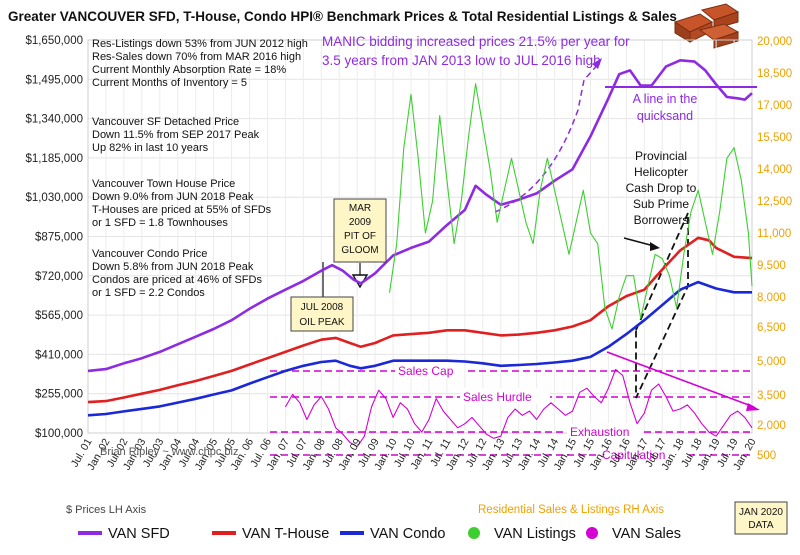 This screenshot has width=800, height=555. What do you see at coordinates (771, 266) in the screenshot?
I see `right-tick-label: 9,500` at bounding box center [771, 266].